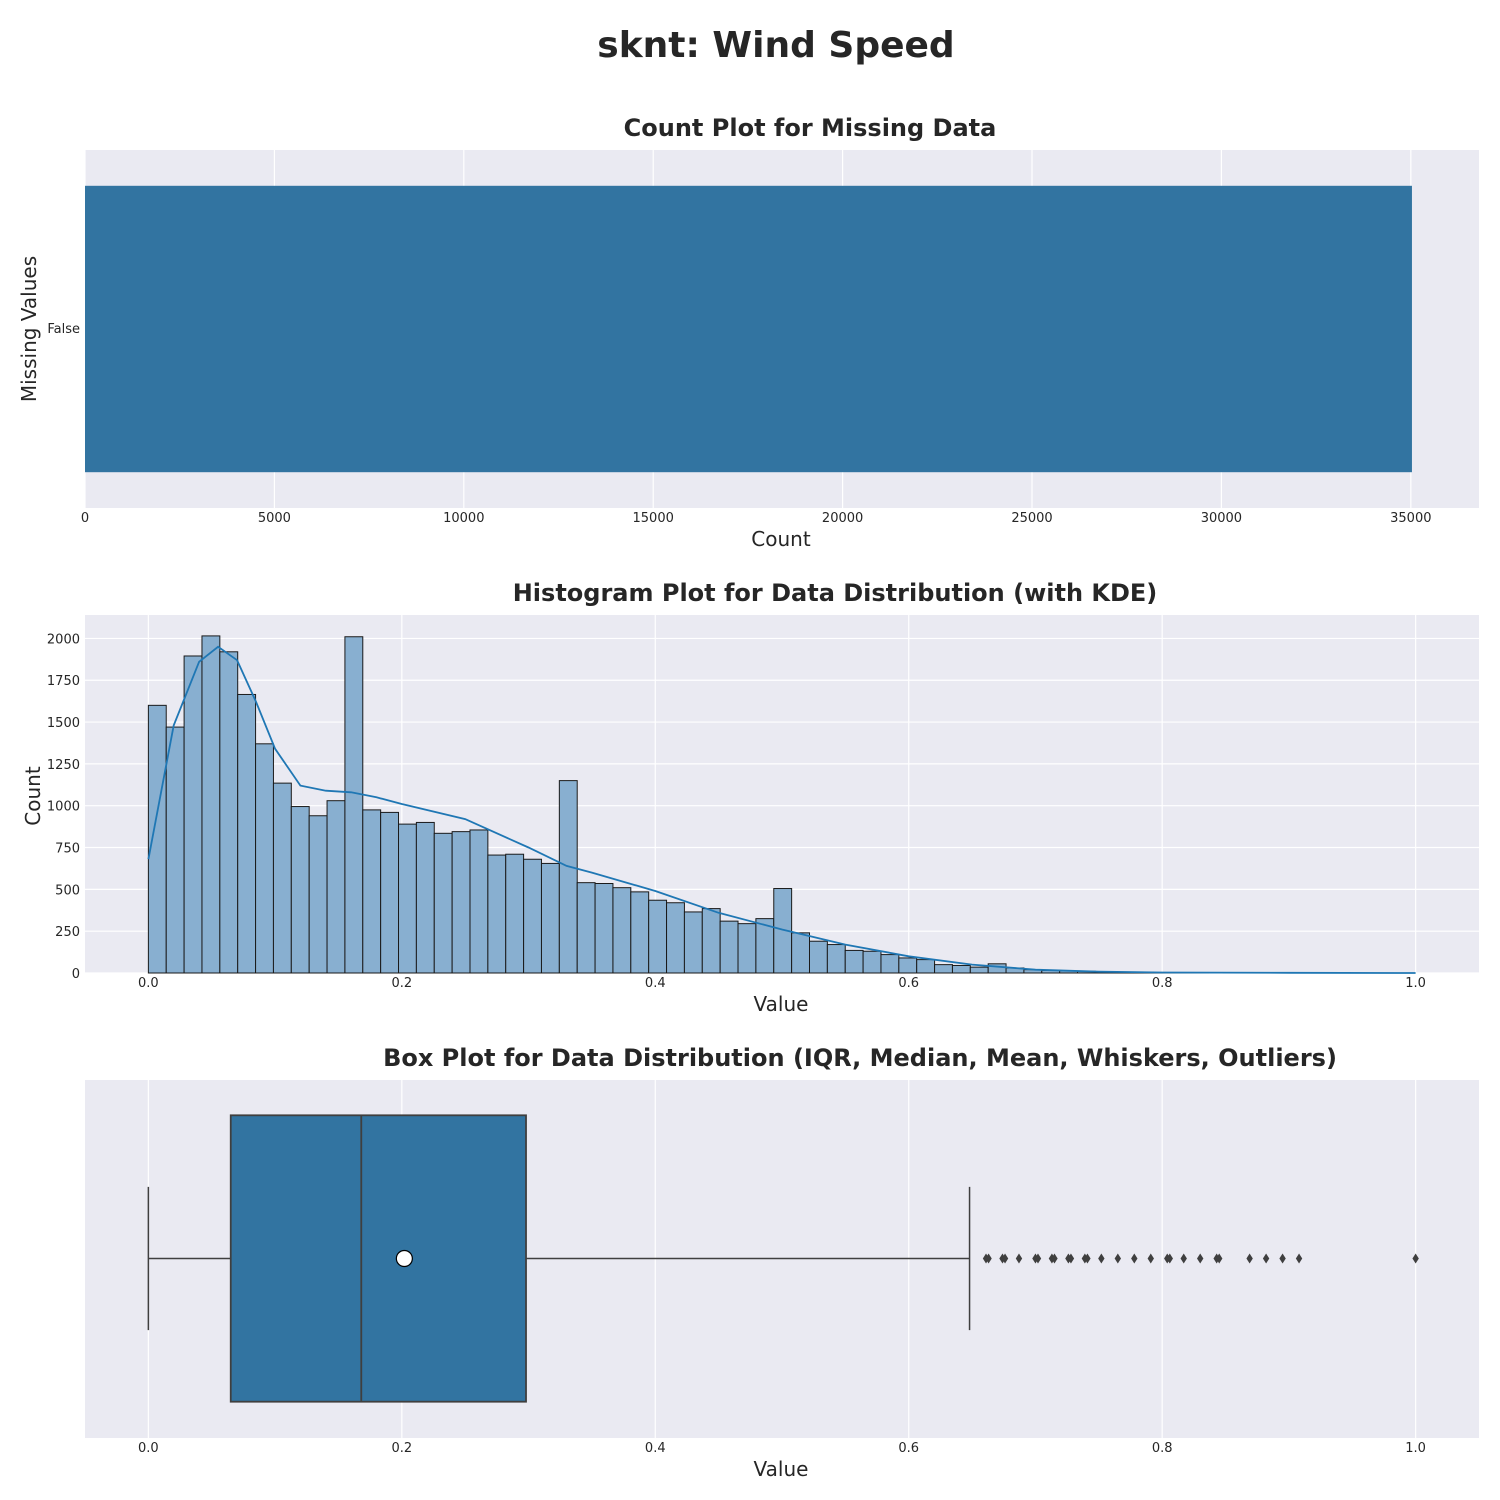 The height and width of the screenshot is (1500, 1500). I want to click on count-plot-x-tick-label: 5000, so click(274, 518).